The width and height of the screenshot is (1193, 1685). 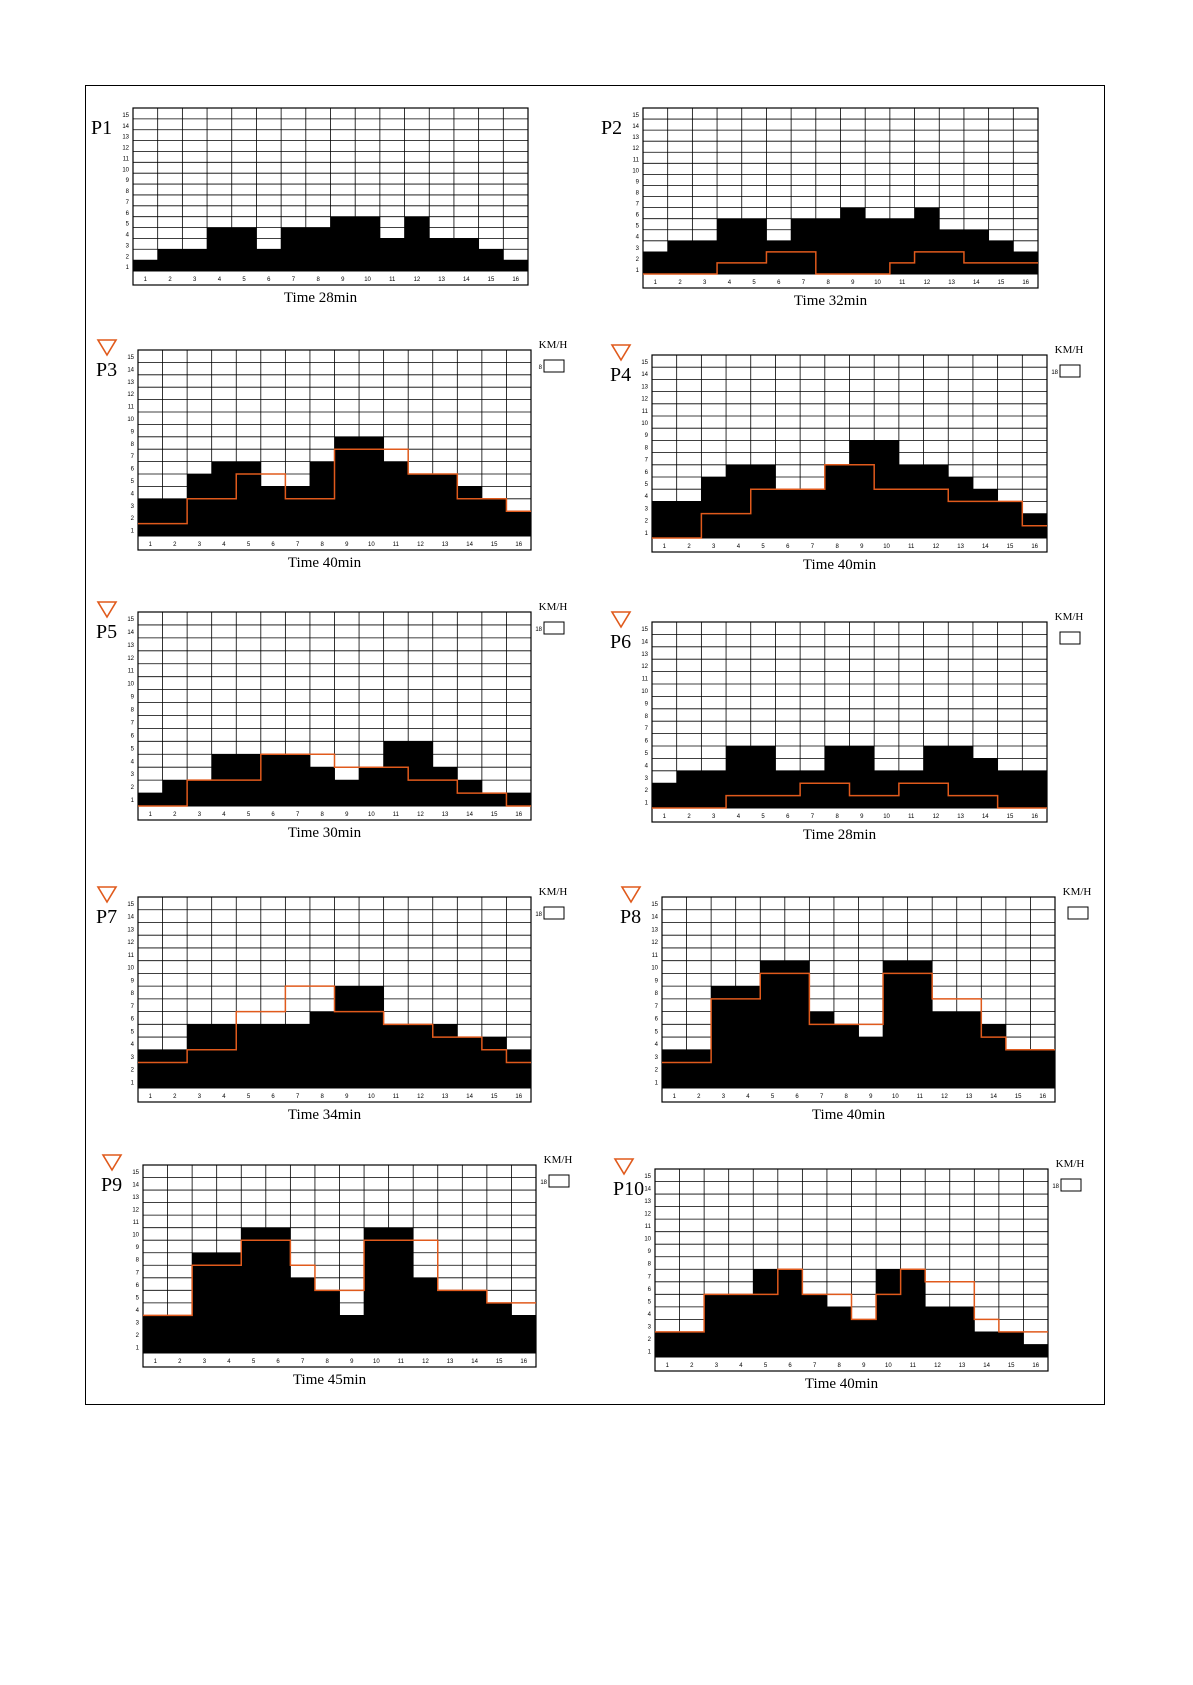 What do you see at coordinates (842, 1384) in the screenshot?
I see `chart-caption: Time 40min` at bounding box center [842, 1384].